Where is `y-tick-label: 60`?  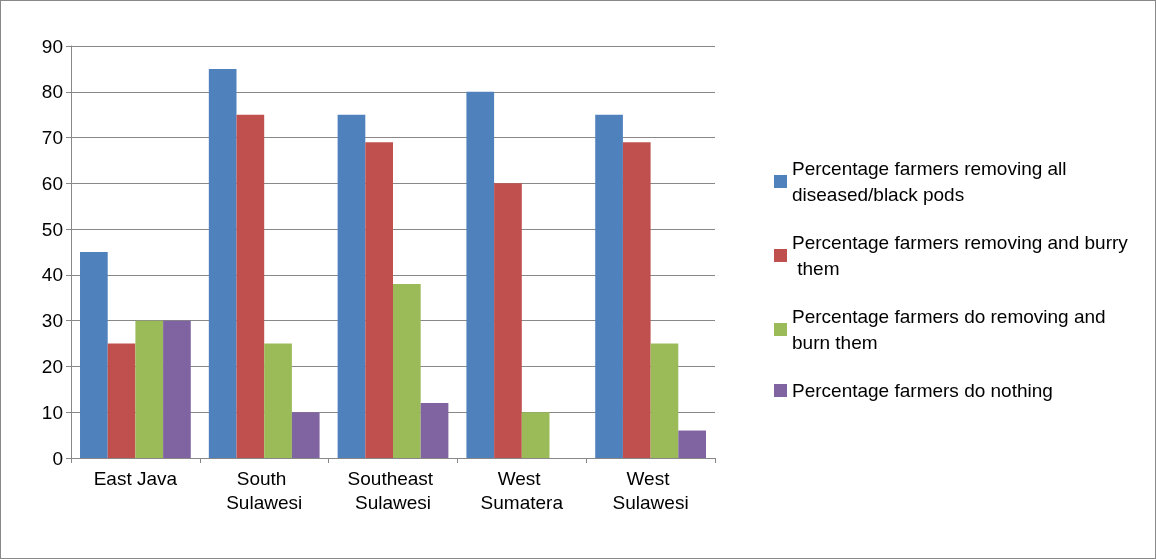 y-tick-label: 60 is located at coordinates (52, 183).